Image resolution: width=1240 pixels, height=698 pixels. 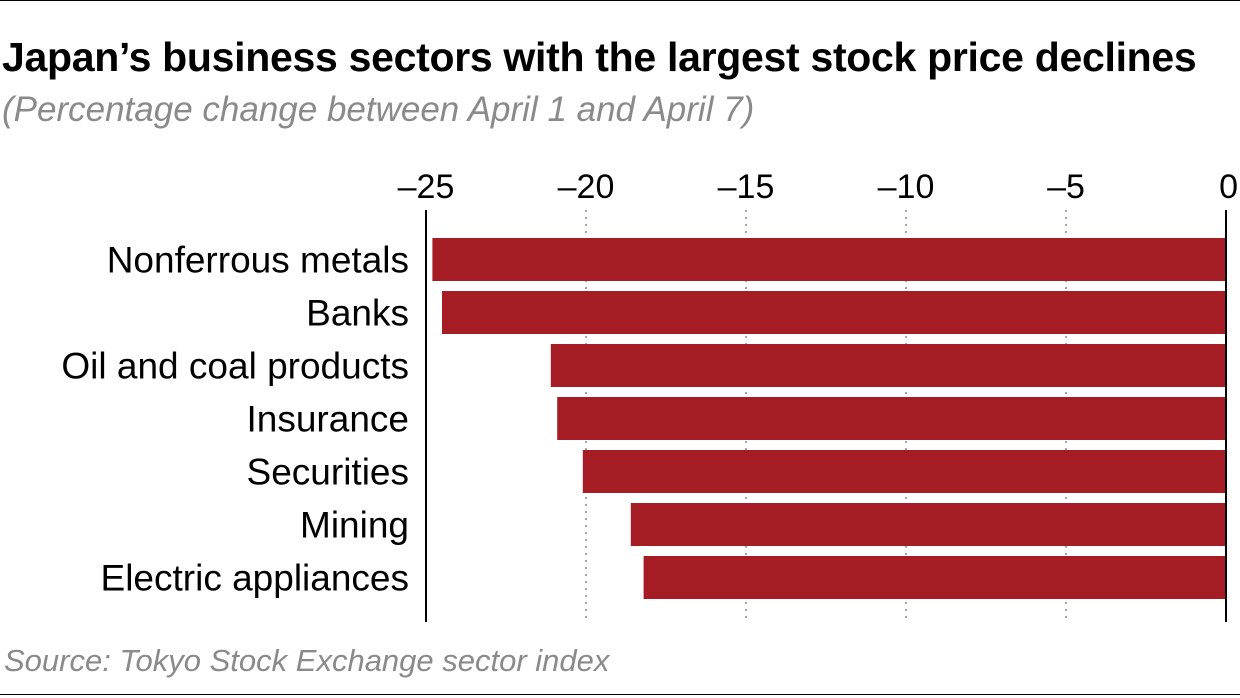 What do you see at coordinates (328, 419) in the screenshot?
I see `category-label: Insurance` at bounding box center [328, 419].